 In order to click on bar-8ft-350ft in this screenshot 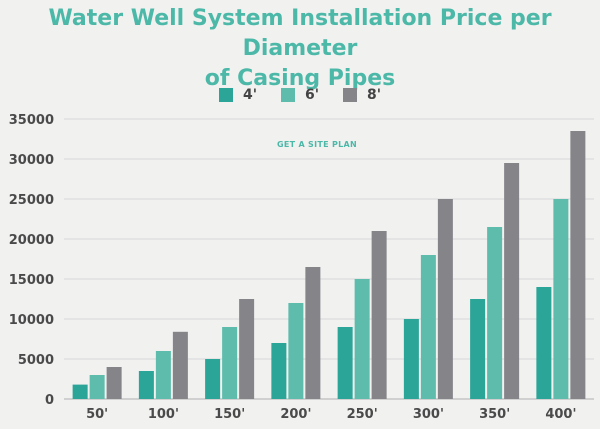, I will do `click(512, 281)`.